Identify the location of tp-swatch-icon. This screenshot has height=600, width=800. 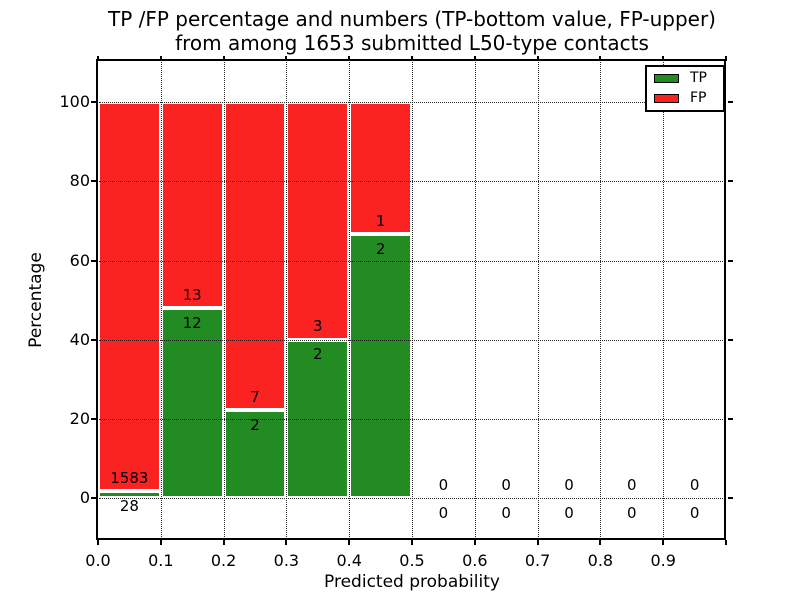
(666, 78).